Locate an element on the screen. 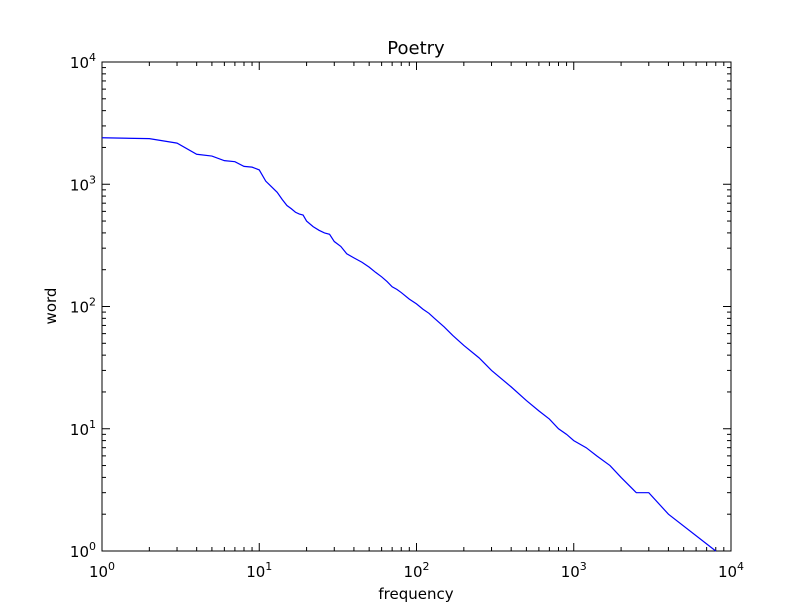  x-axis-label: frequency is located at coordinates (415, 594).